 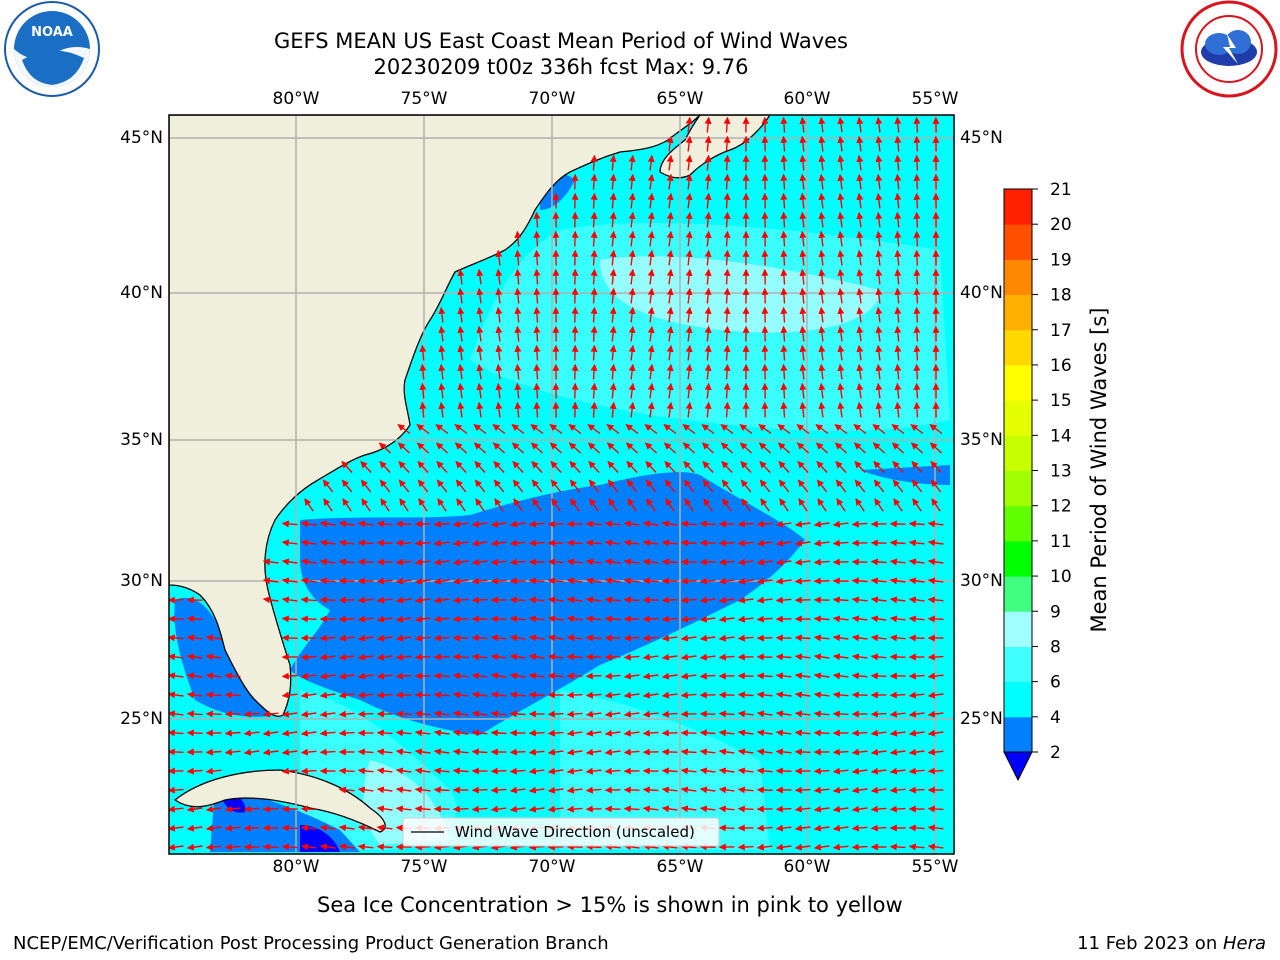 I want to click on colorbar-tick-label: 6, so click(x=1055, y=683).